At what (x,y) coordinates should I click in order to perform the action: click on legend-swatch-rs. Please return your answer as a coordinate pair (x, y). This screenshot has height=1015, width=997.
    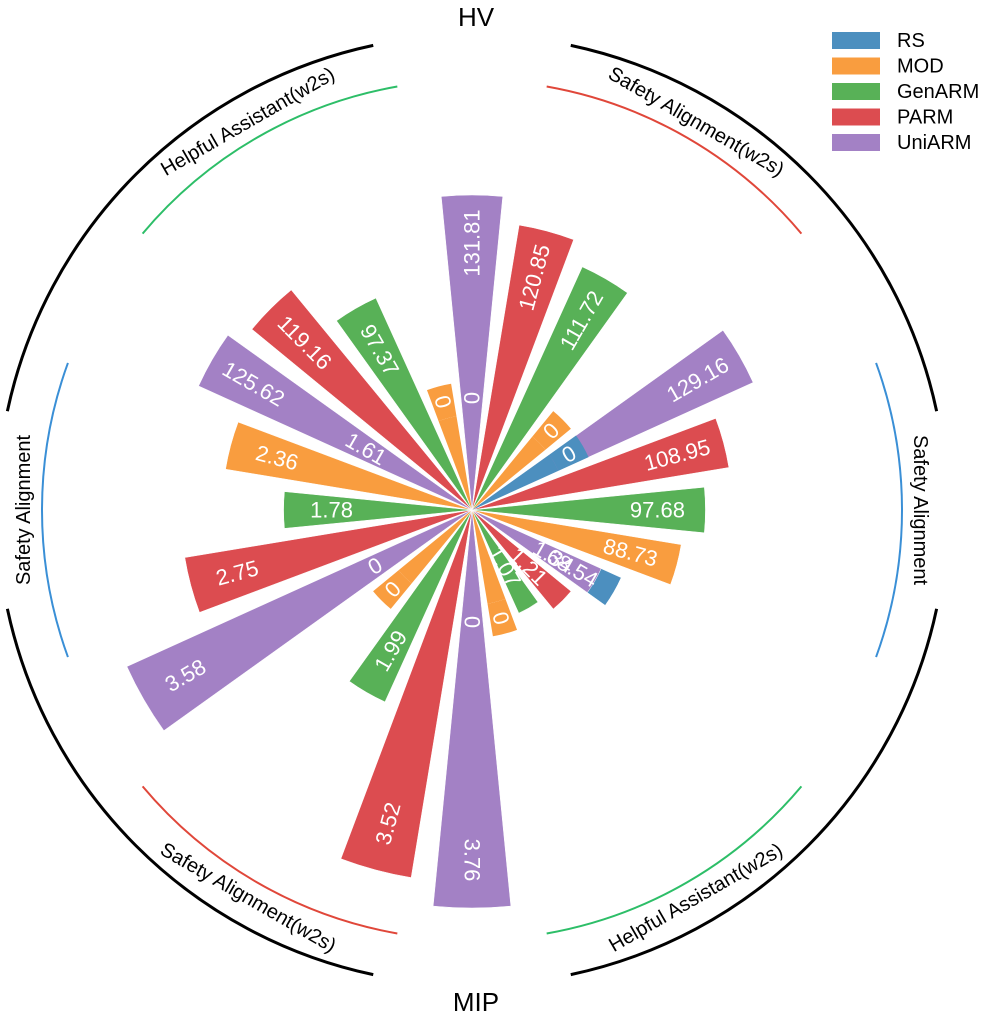
    Looking at the image, I should click on (856, 40).